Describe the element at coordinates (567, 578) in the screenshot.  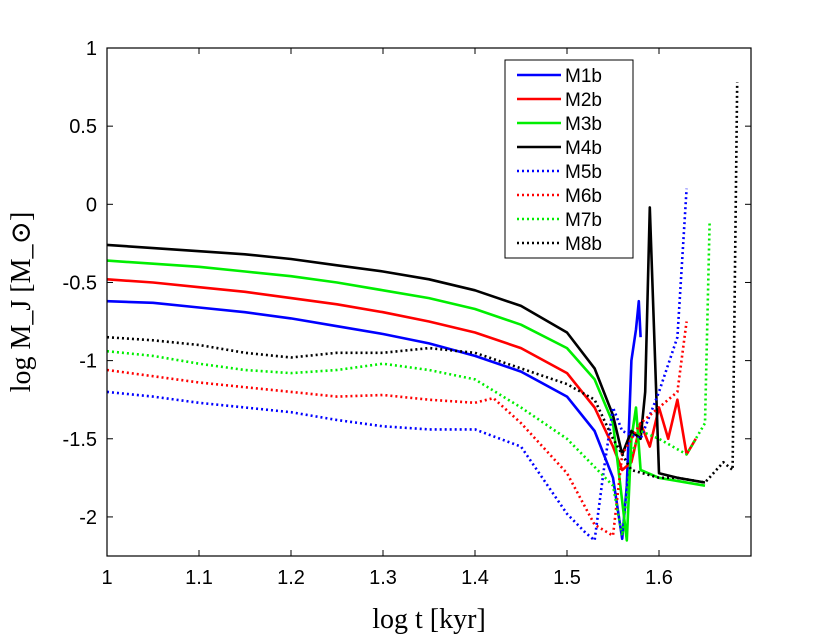
I see `x-tick-label: 1.5` at that location.